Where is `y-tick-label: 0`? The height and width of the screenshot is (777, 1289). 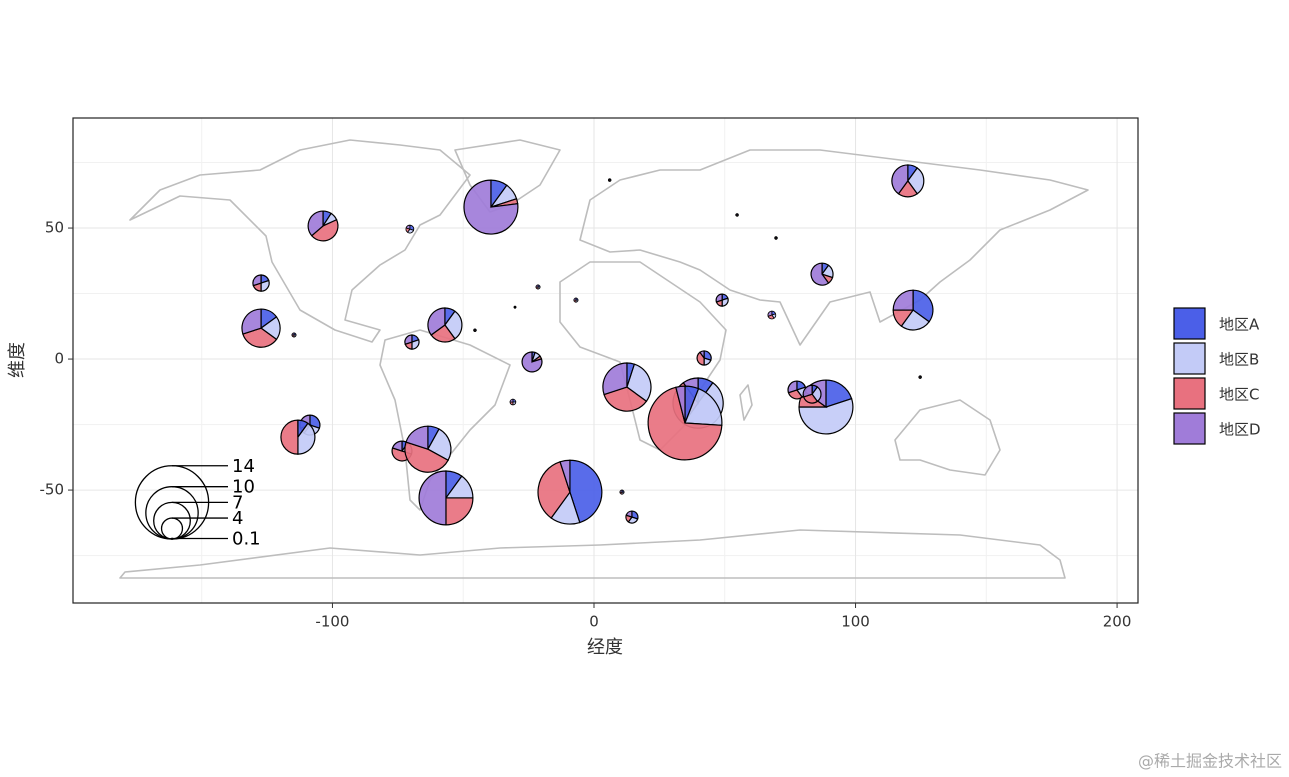
y-tick-label: 0 is located at coordinates (59, 359).